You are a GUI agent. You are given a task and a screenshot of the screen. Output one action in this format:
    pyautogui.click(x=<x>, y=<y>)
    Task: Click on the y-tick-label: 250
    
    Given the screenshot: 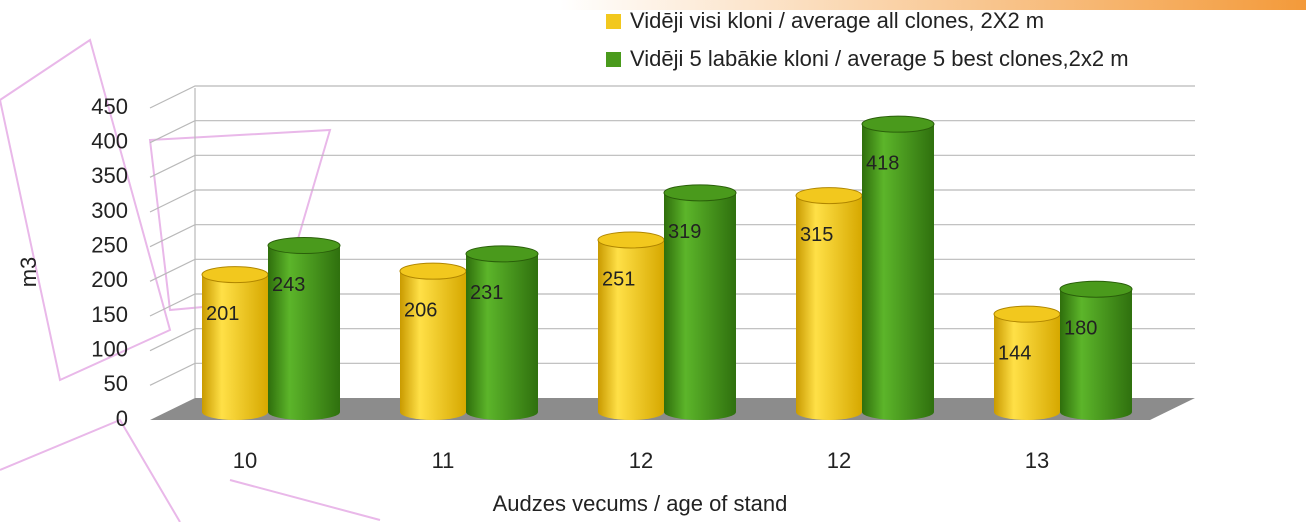 What is the action you would take?
    pyautogui.click(x=109, y=244)
    